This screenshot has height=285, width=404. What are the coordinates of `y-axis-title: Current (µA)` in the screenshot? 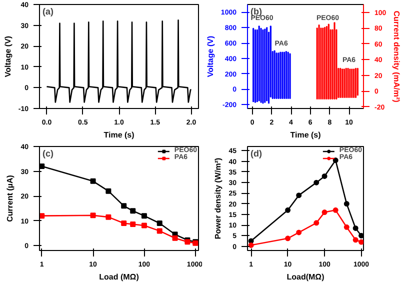 It's located at (10, 198).